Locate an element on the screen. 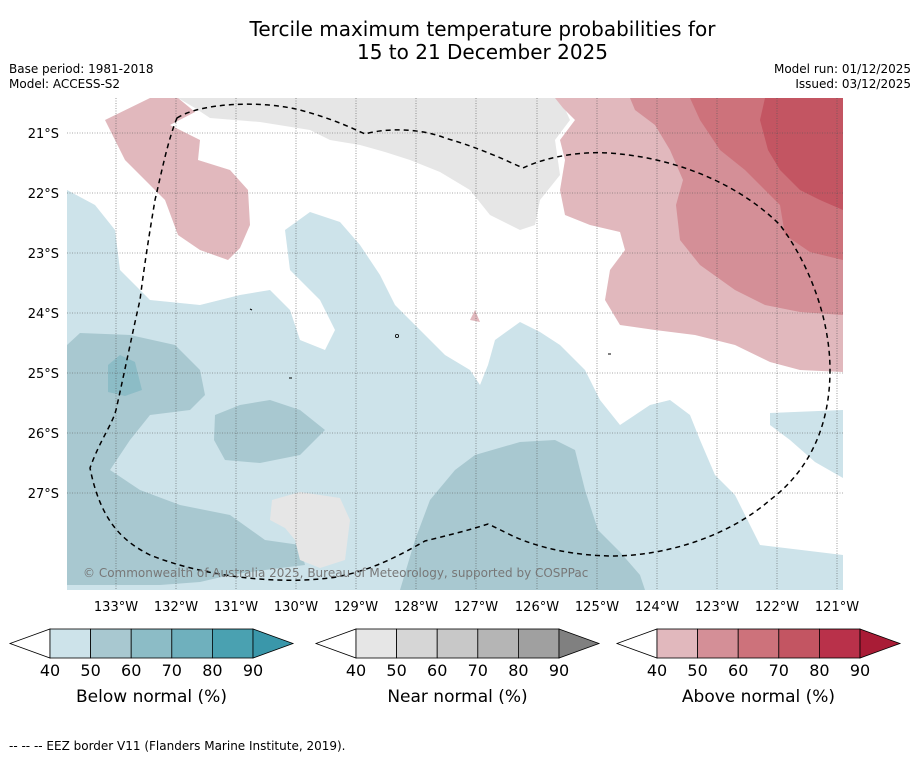 This screenshot has height=758, width=919. near-normal-region-north is located at coordinates (374, 164).